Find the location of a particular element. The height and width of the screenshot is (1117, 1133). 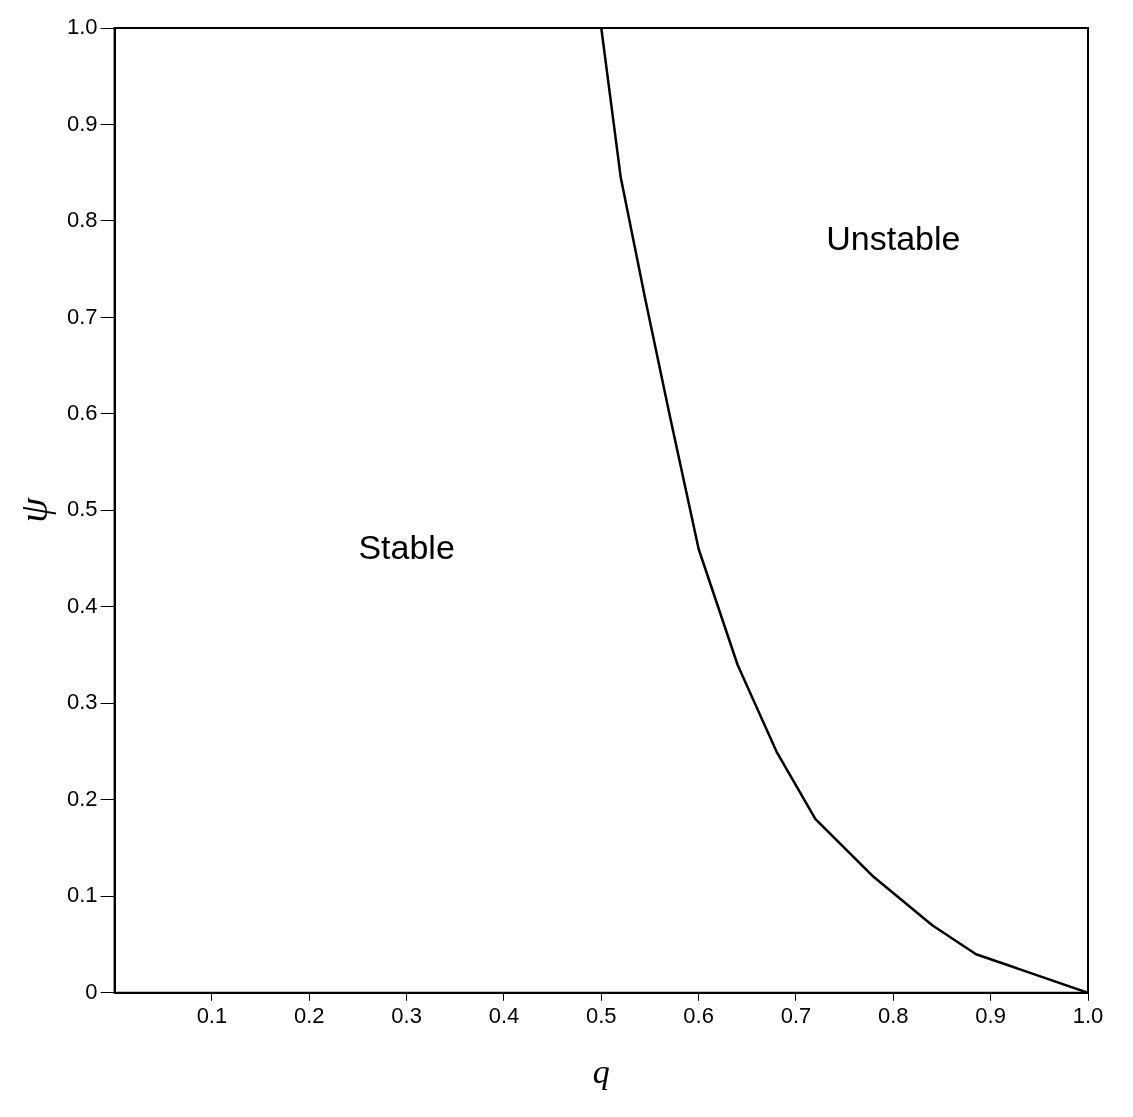

y-tick-label: 0.9 is located at coordinates (82, 123).